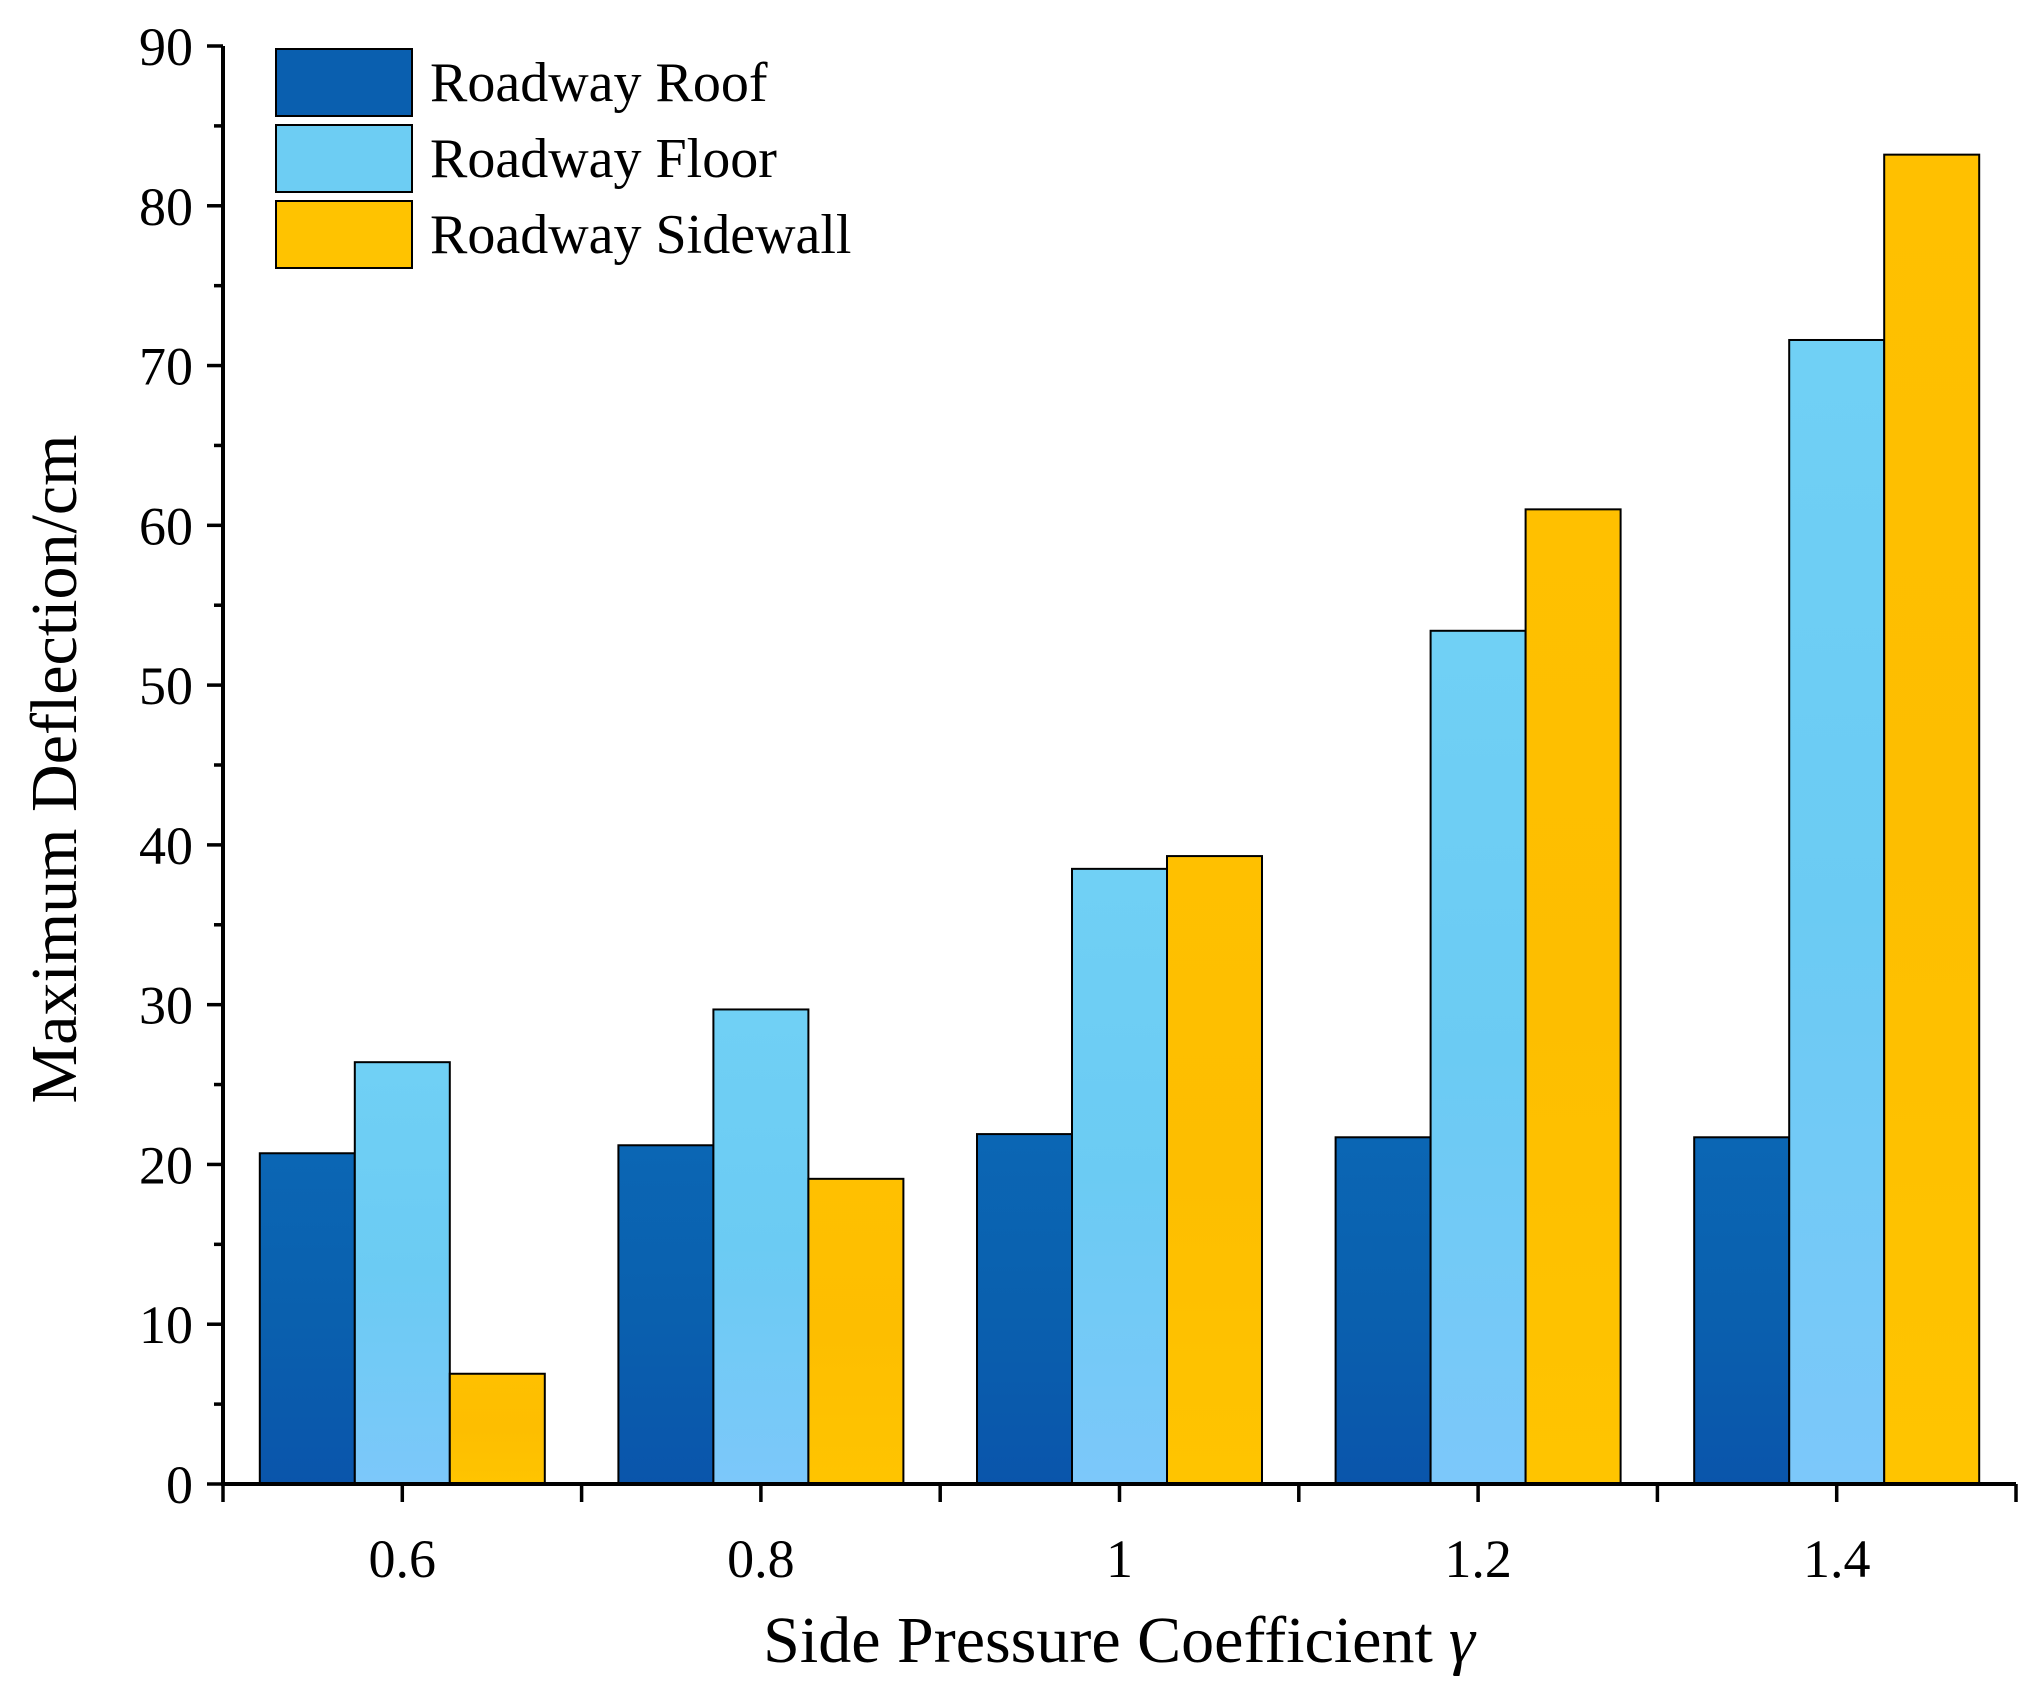 Image resolution: width=2033 pixels, height=1705 pixels. Describe the element at coordinates (1463, 1640) in the screenshot. I see `x-axis-title-symbol: γ` at that location.